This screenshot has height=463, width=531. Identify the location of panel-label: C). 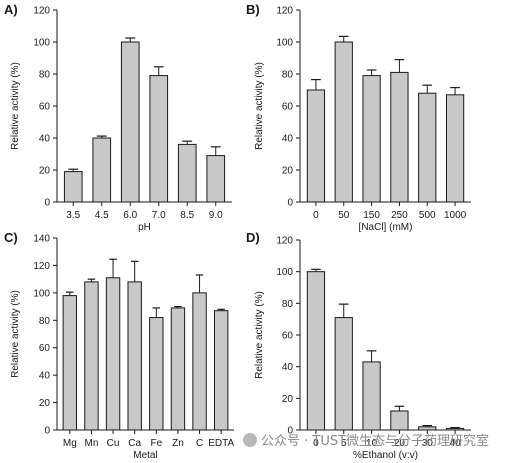
(11, 237).